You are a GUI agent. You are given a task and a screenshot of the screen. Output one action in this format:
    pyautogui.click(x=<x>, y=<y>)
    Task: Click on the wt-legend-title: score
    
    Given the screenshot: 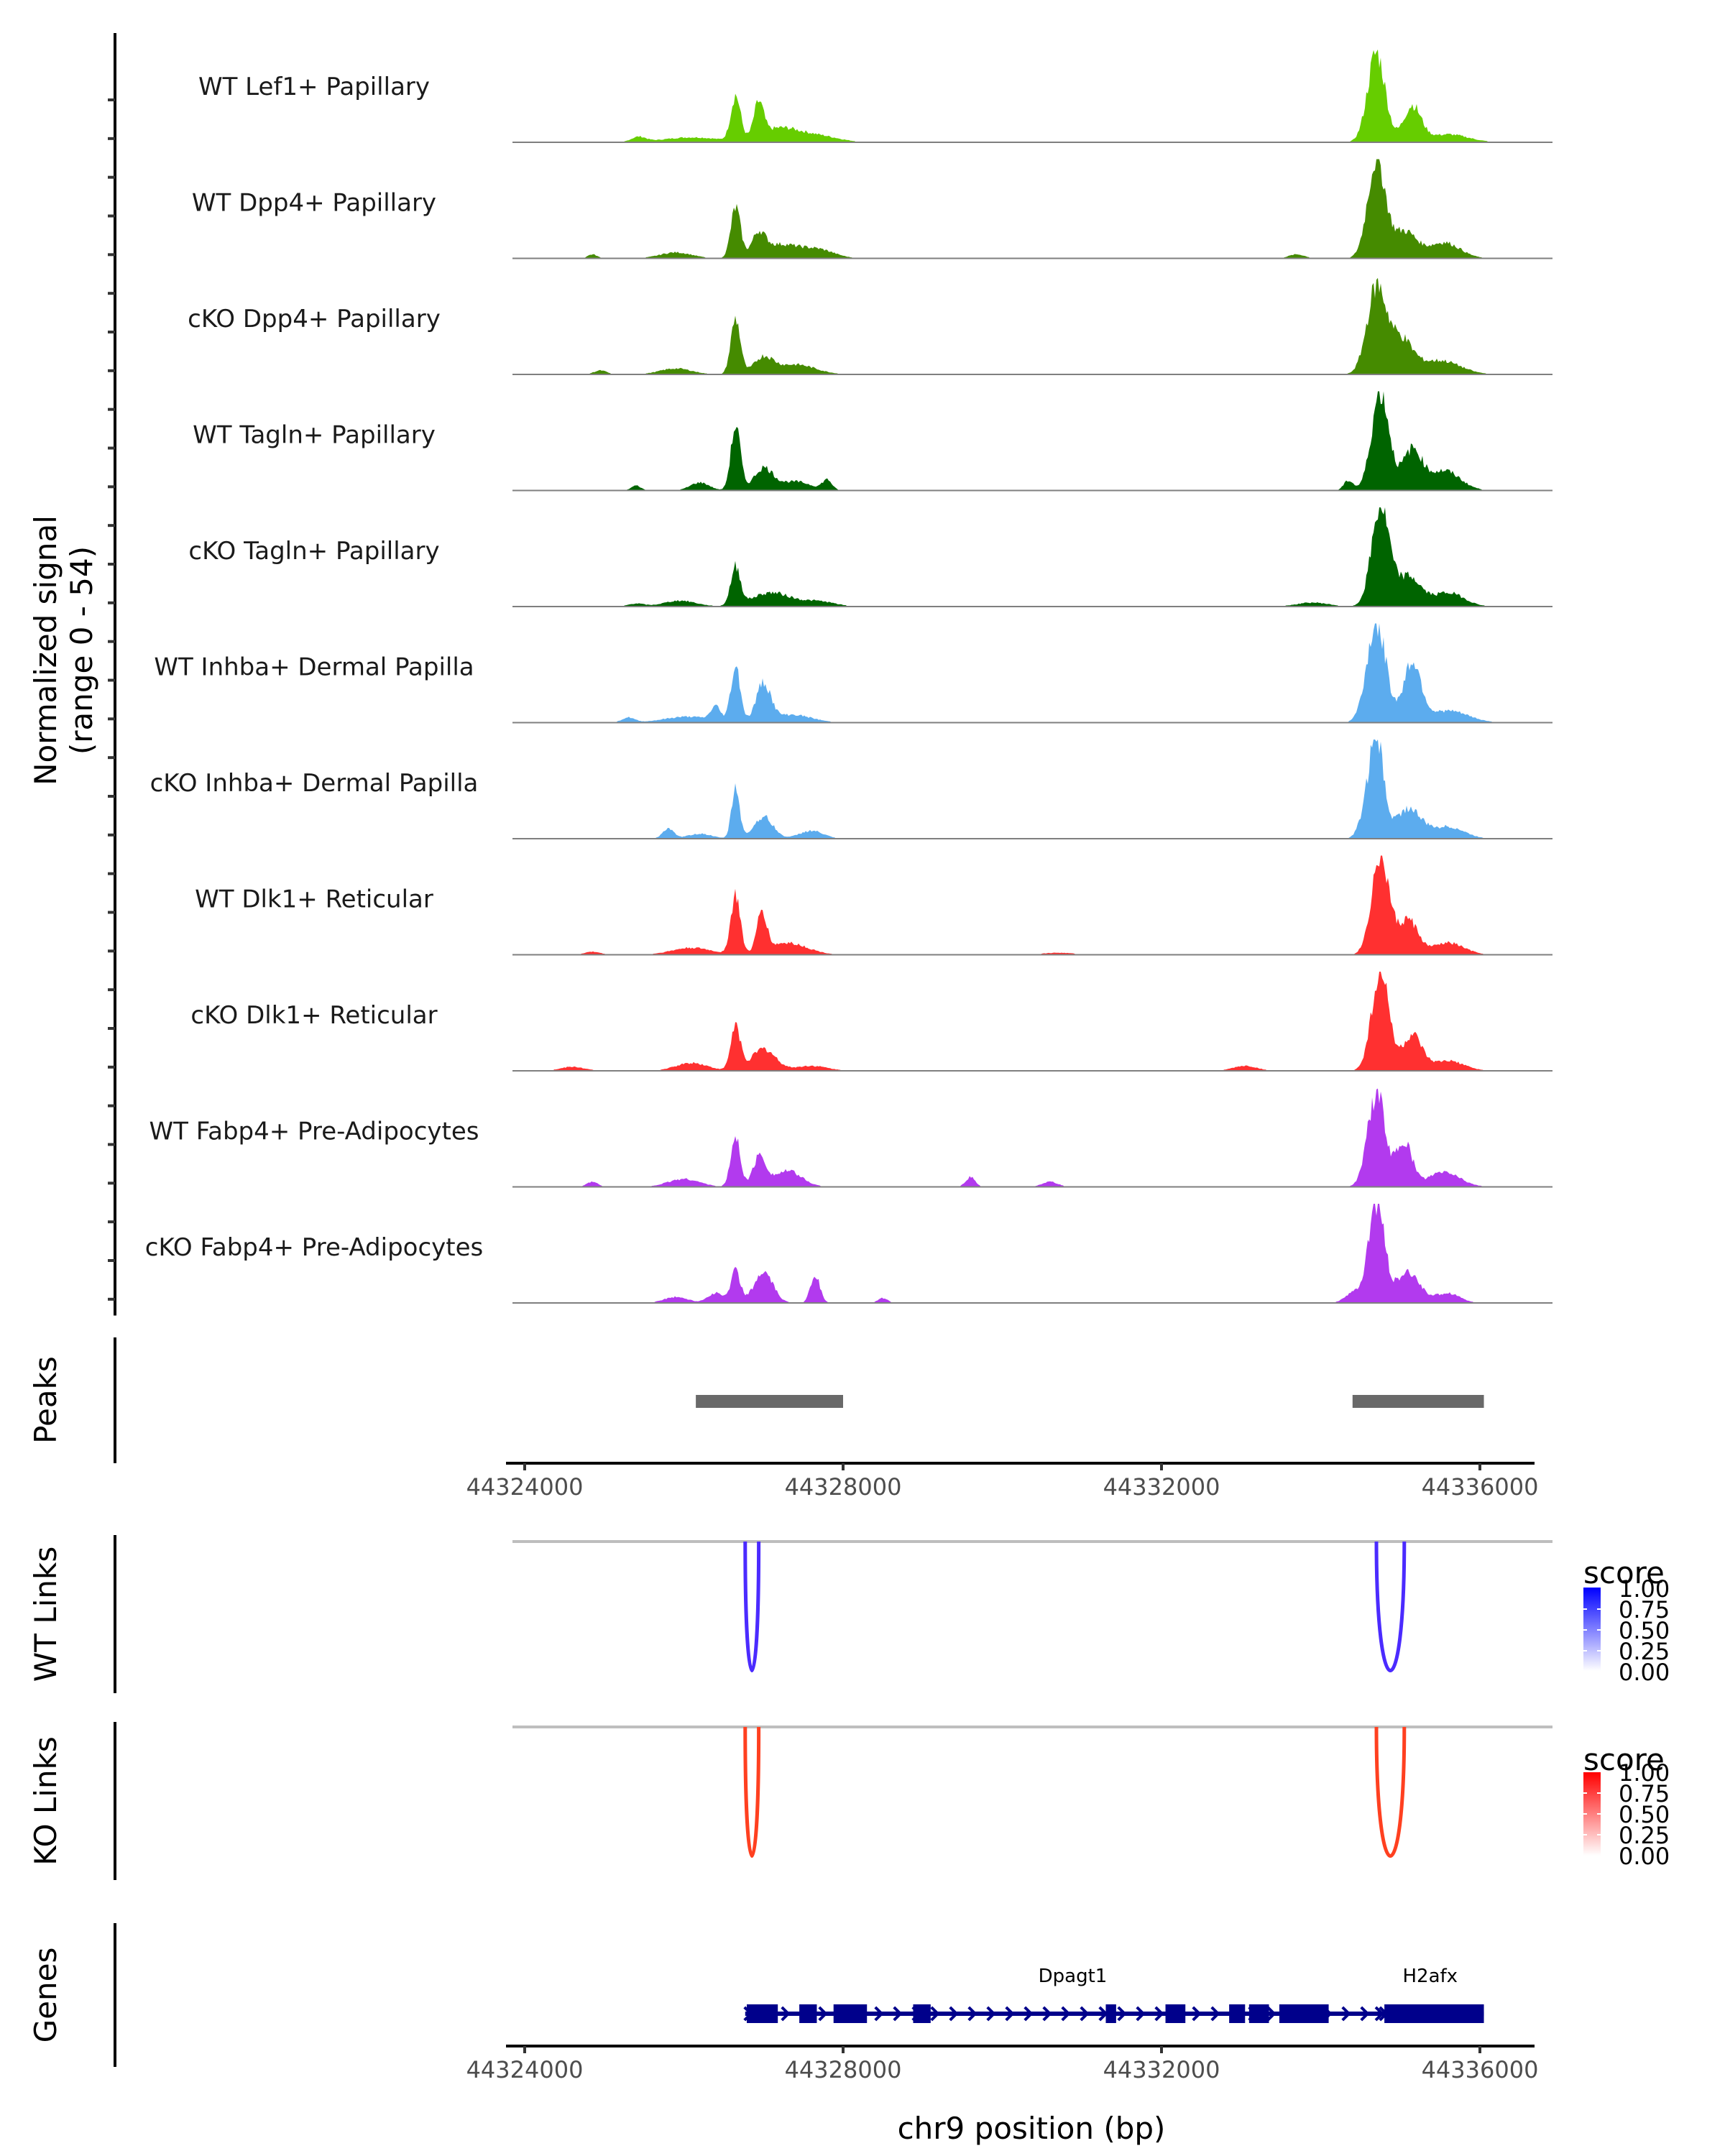 What is the action you would take?
    pyautogui.click(x=1624, y=1572)
    